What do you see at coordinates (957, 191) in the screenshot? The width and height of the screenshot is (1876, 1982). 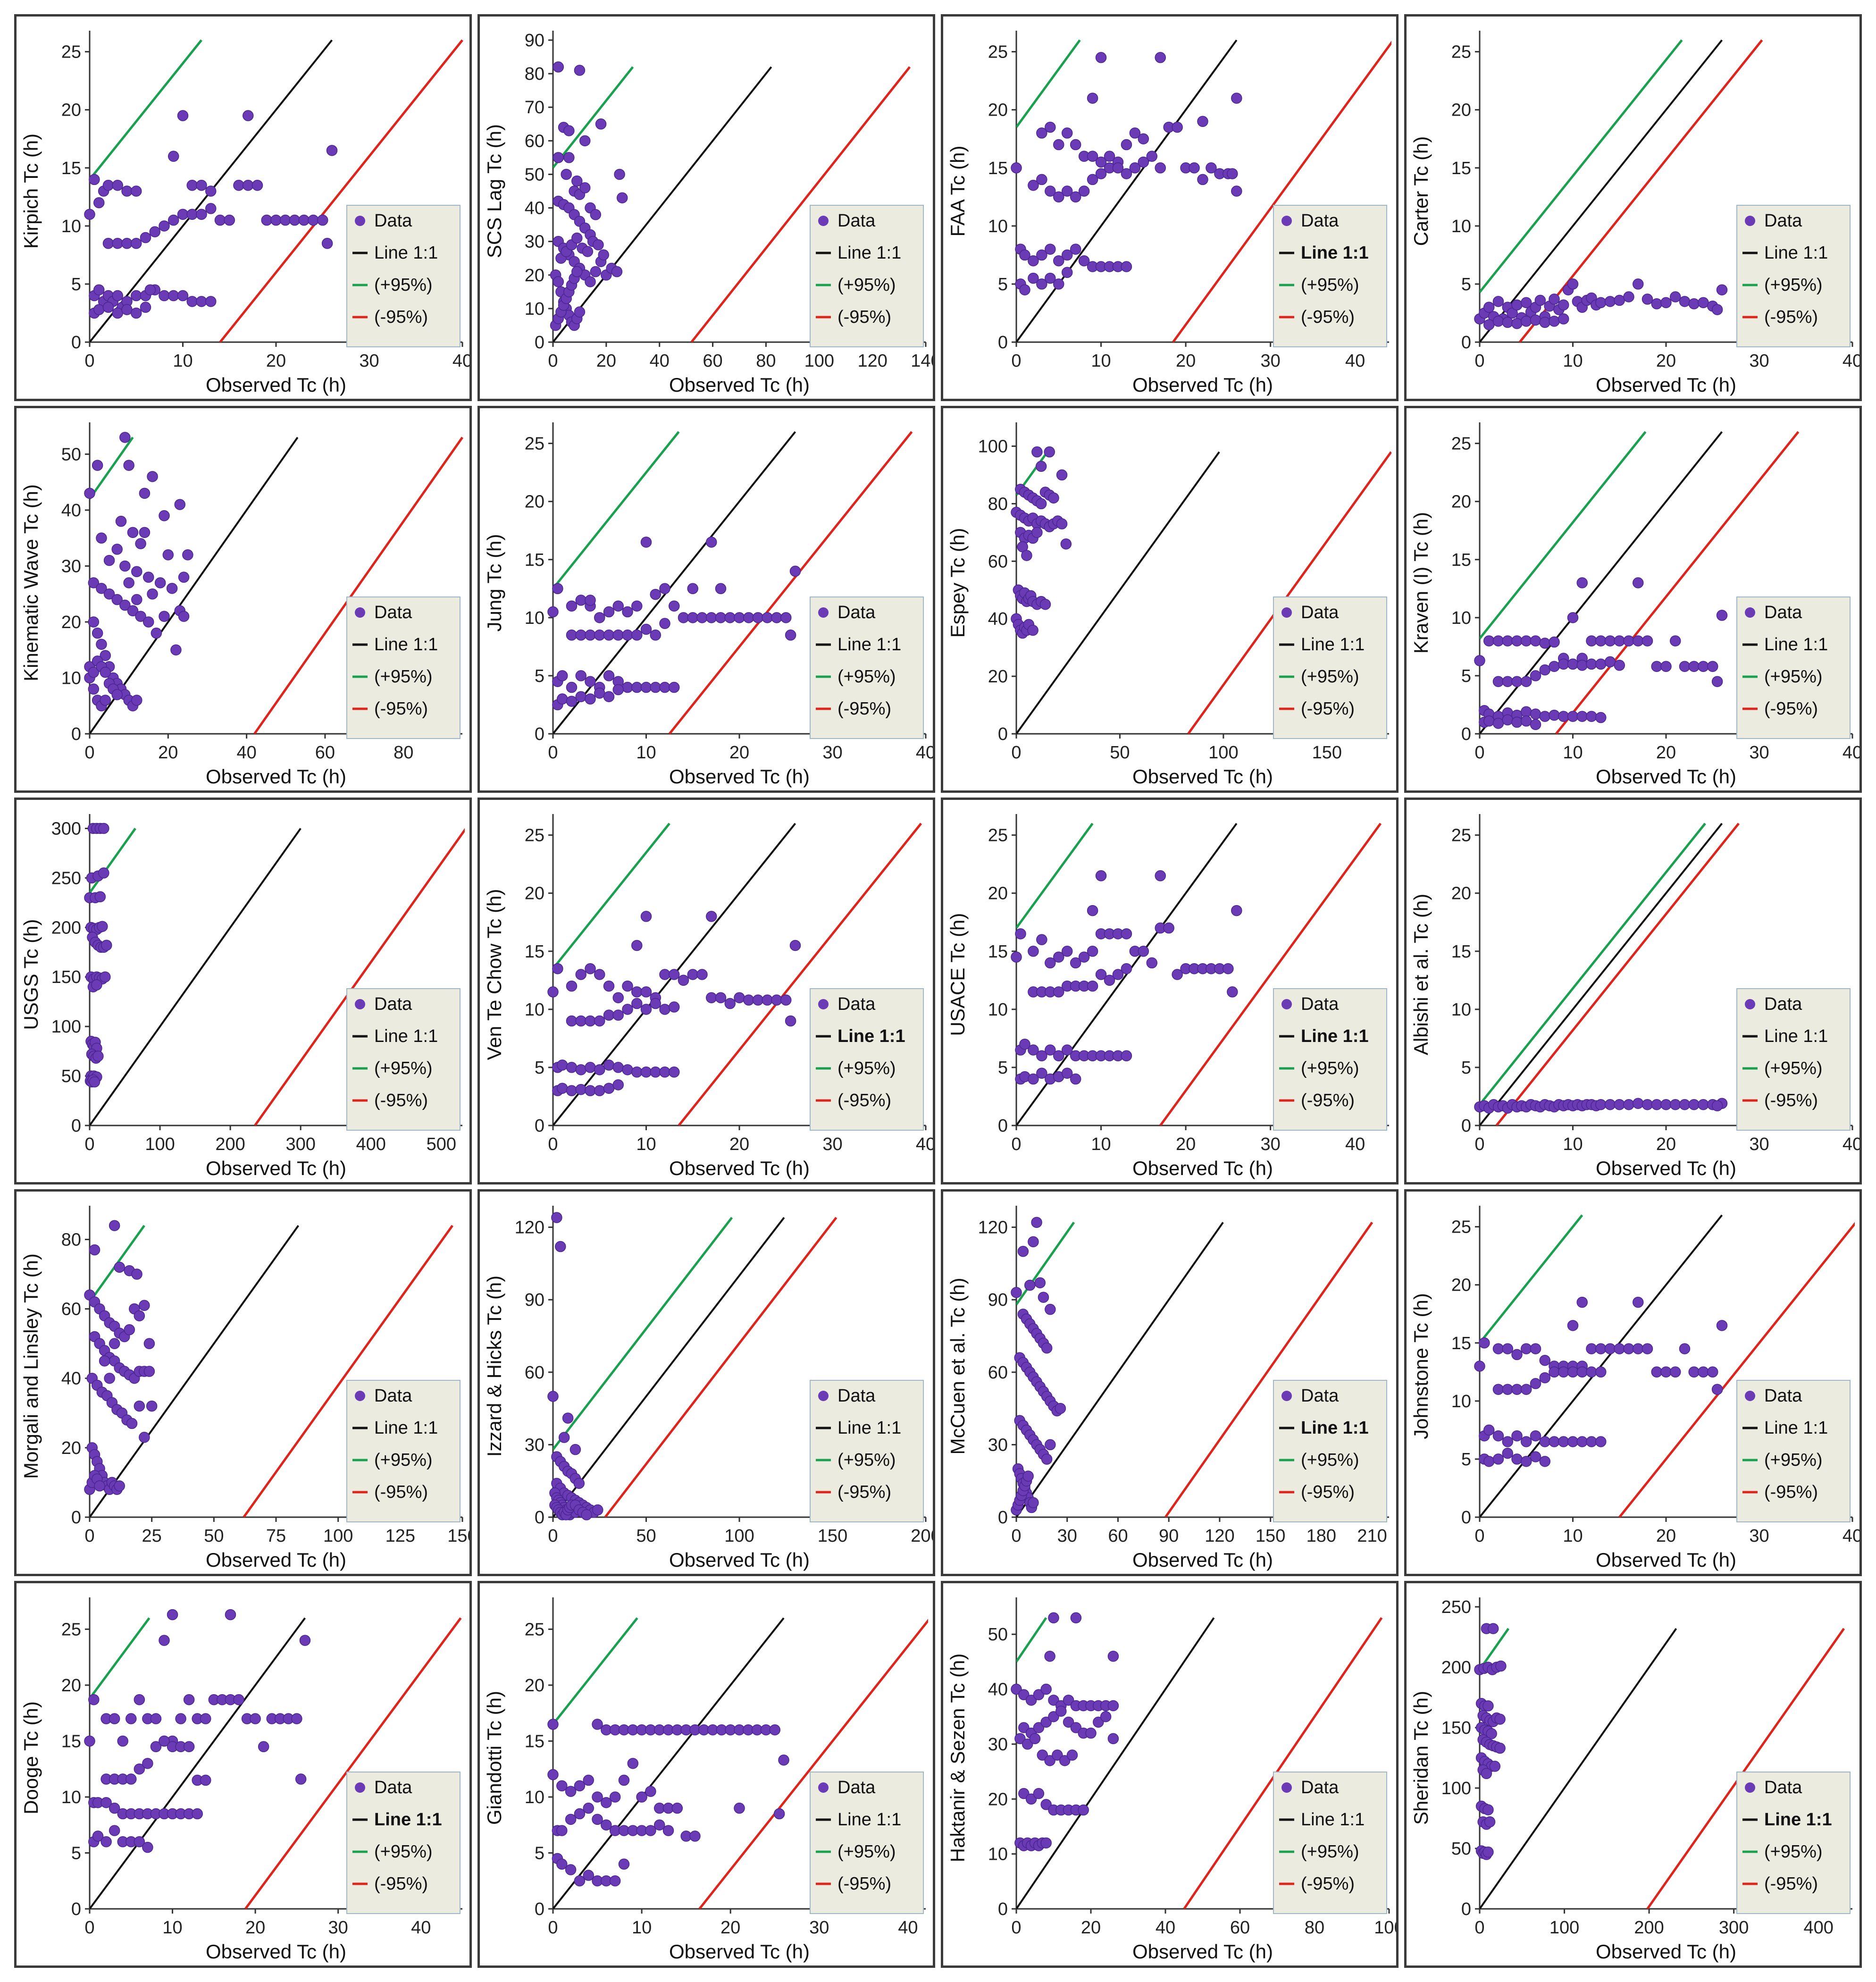 I see `y-axis-label: FAA Tc (h)` at bounding box center [957, 191].